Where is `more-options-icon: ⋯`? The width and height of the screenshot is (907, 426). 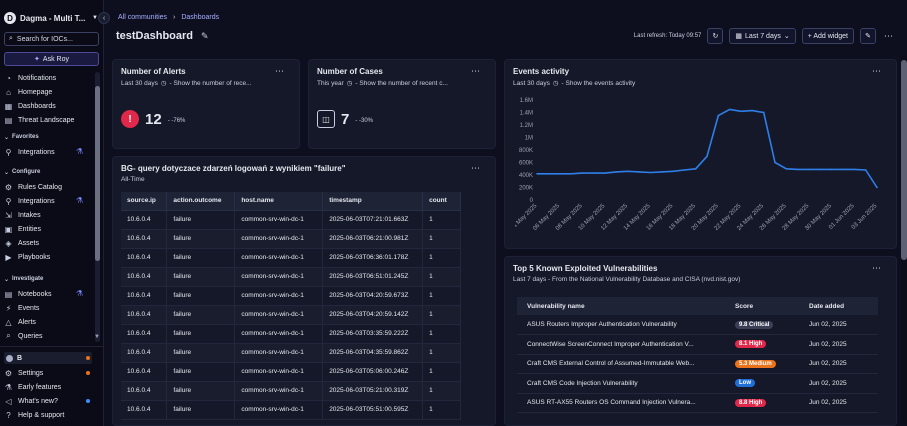 more-options-icon: ⋯ is located at coordinates (888, 35).